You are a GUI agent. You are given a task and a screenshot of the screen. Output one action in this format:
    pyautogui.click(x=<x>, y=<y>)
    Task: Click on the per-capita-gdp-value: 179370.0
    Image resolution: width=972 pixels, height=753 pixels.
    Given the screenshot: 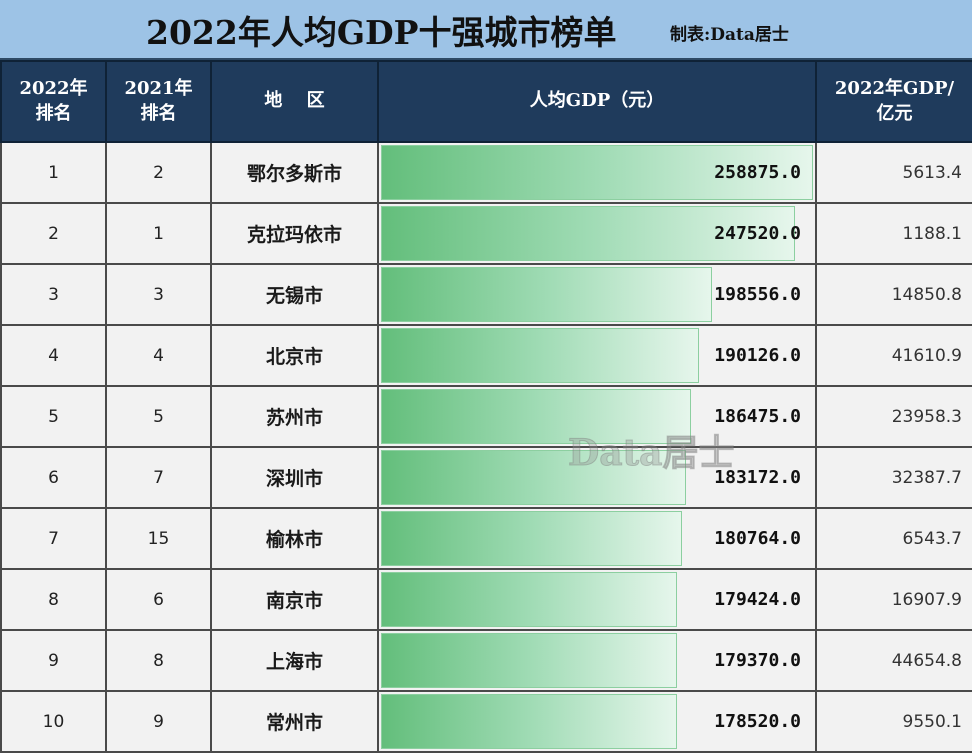 What is the action you would take?
    pyautogui.click(x=757, y=660)
    